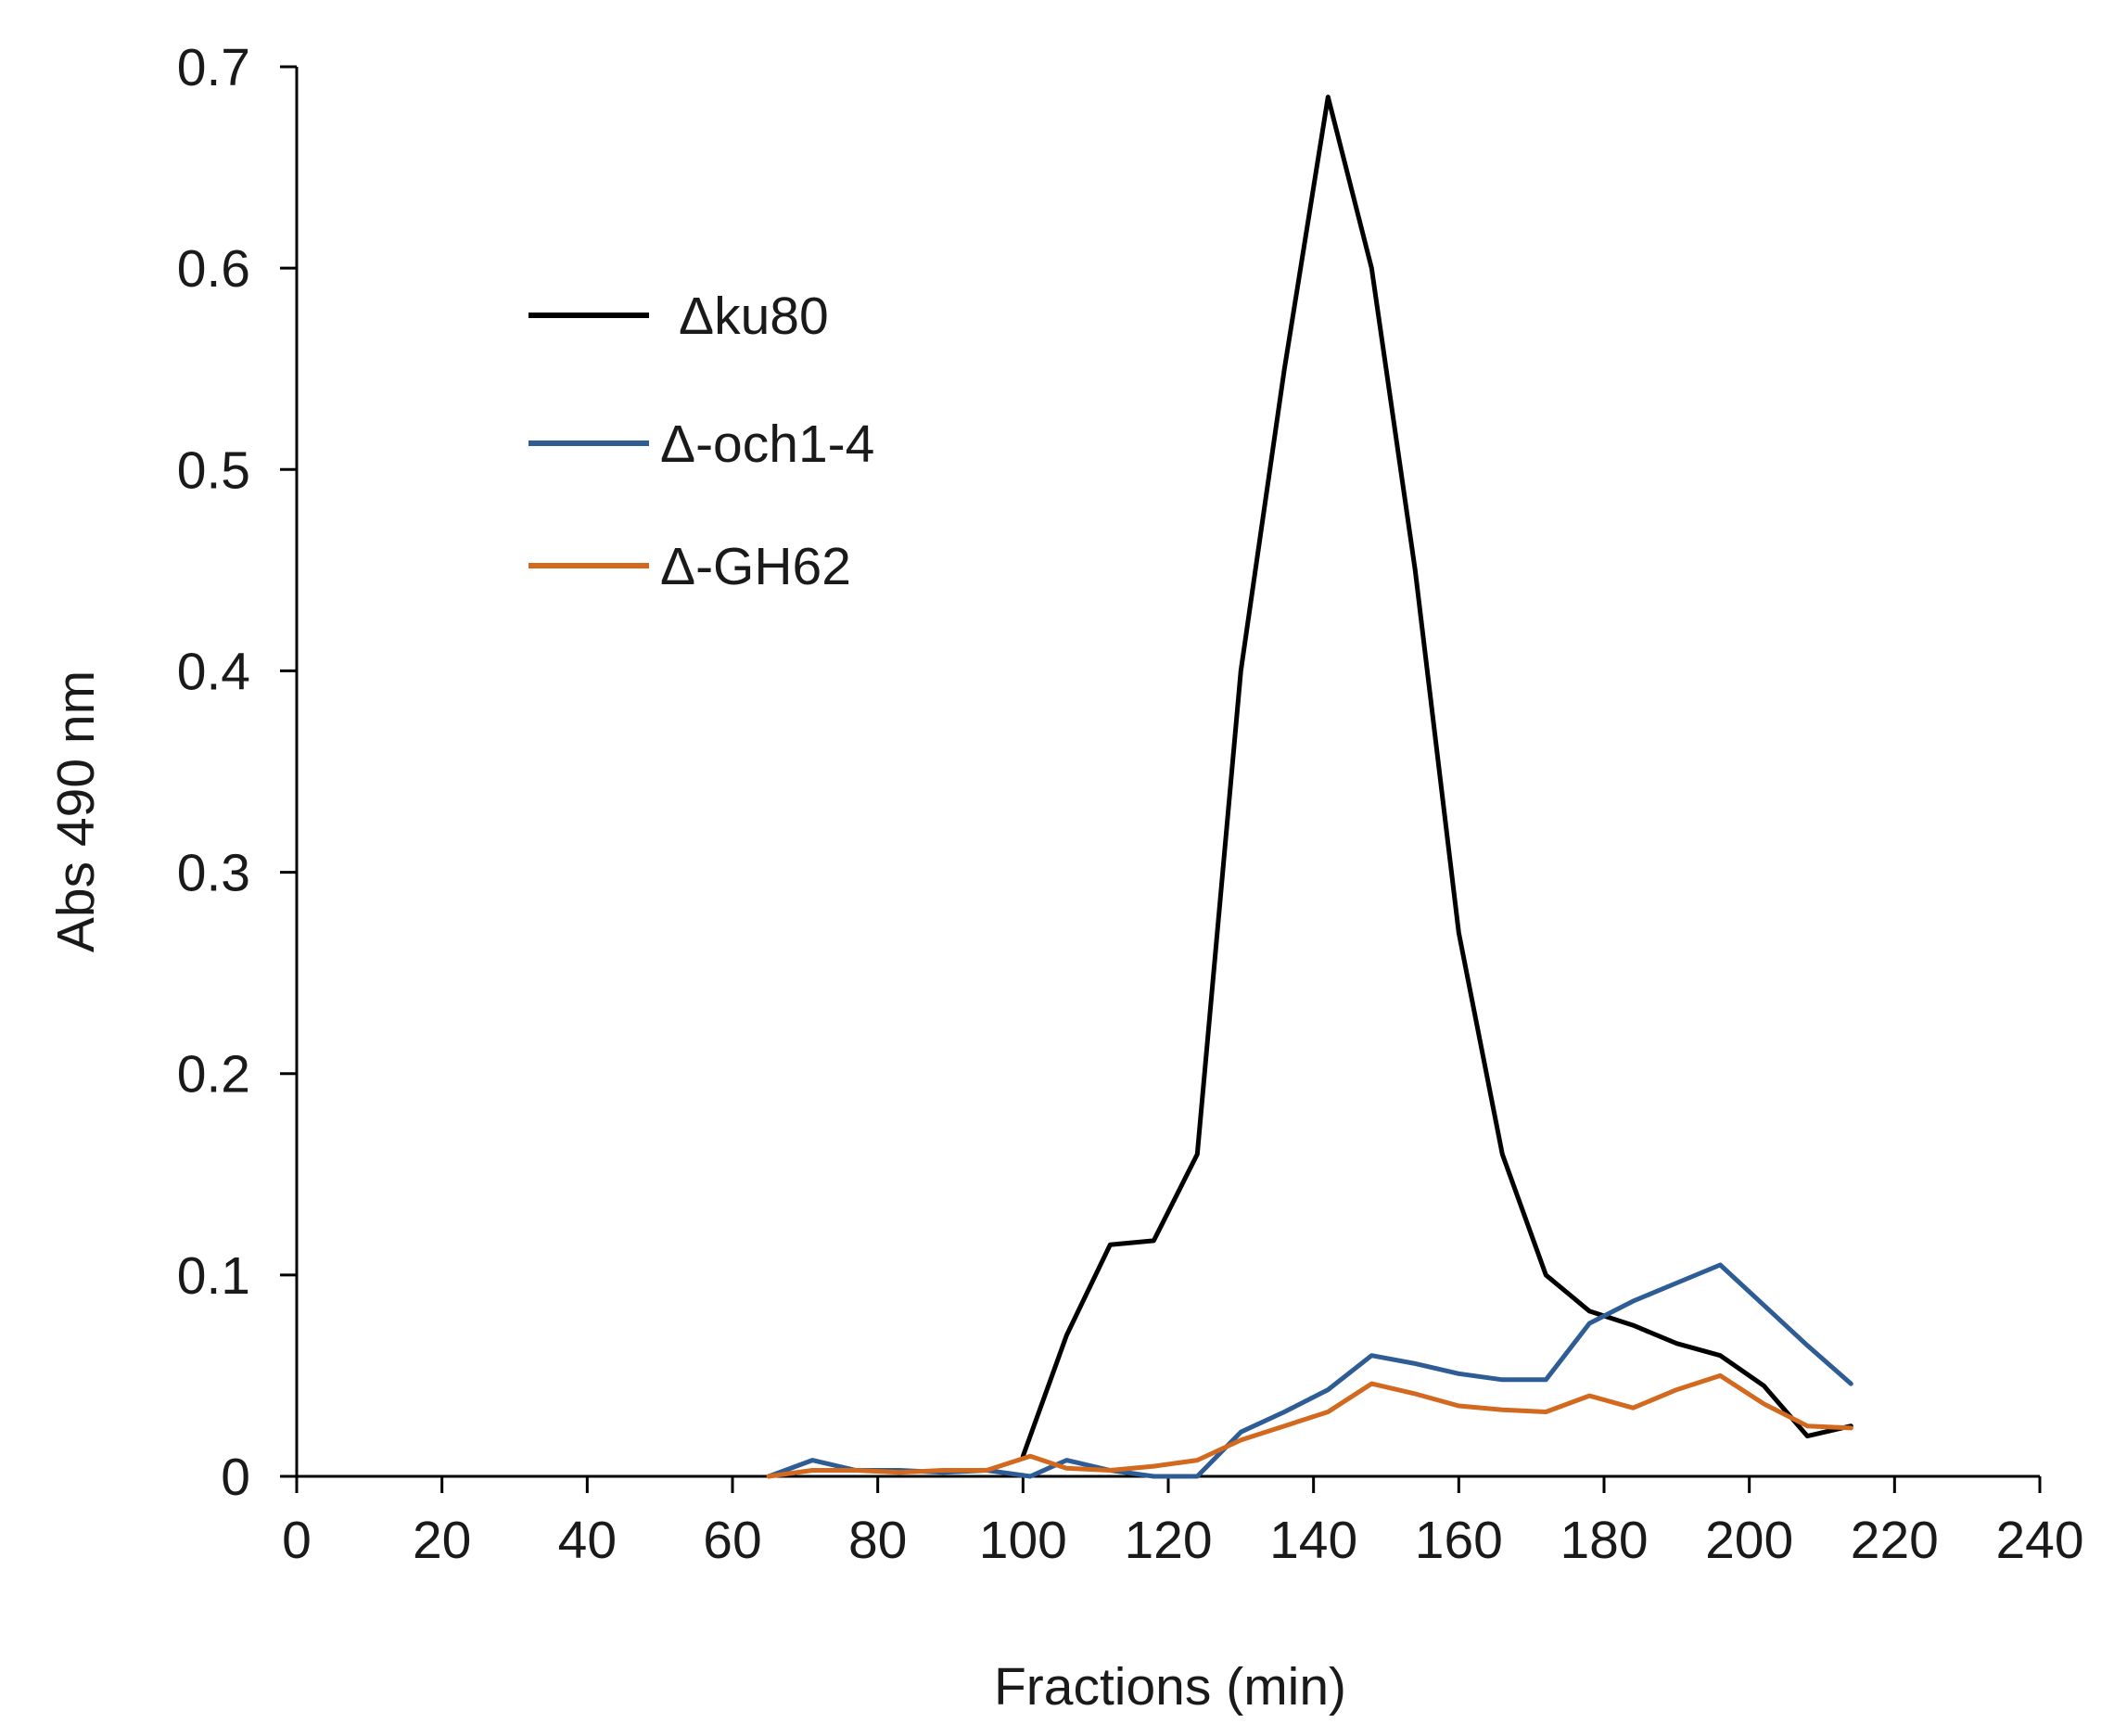 Image resolution: width=2114 pixels, height=1736 pixels. What do you see at coordinates (1168, 1540) in the screenshot?
I see `x-tick-label: 120` at bounding box center [1168, 1540].